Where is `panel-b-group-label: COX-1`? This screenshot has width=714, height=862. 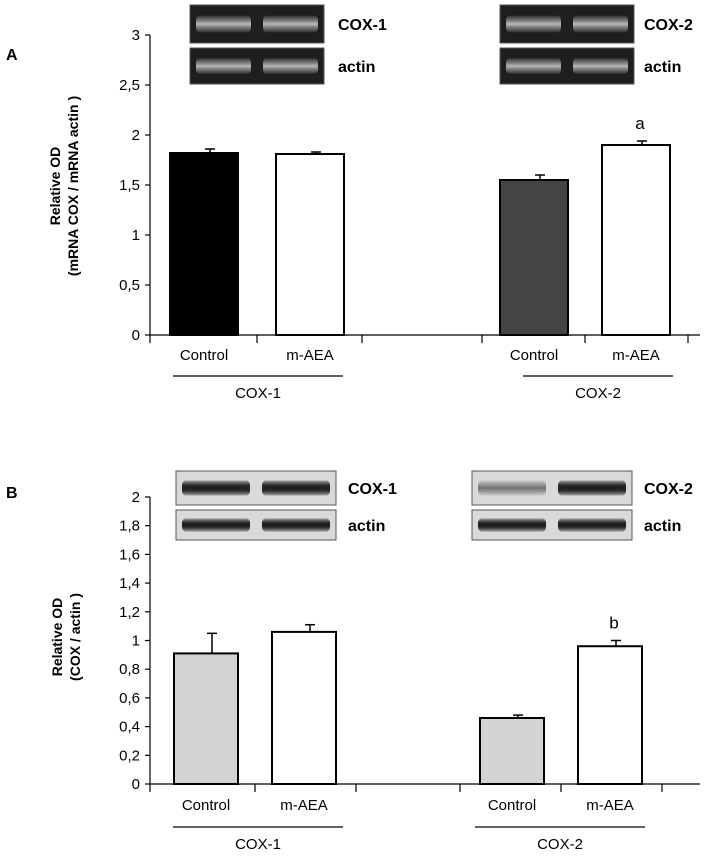 panel-b-group-label: COX-1 is located at coordinates (258, 844).